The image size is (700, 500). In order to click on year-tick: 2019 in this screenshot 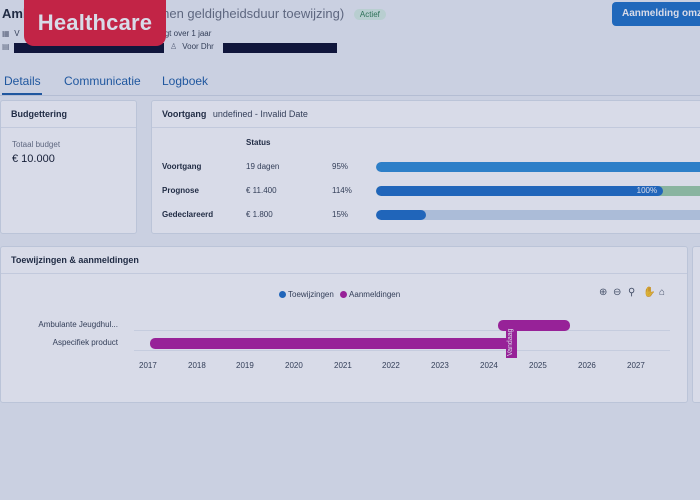, I will do `click(245, 365)`.